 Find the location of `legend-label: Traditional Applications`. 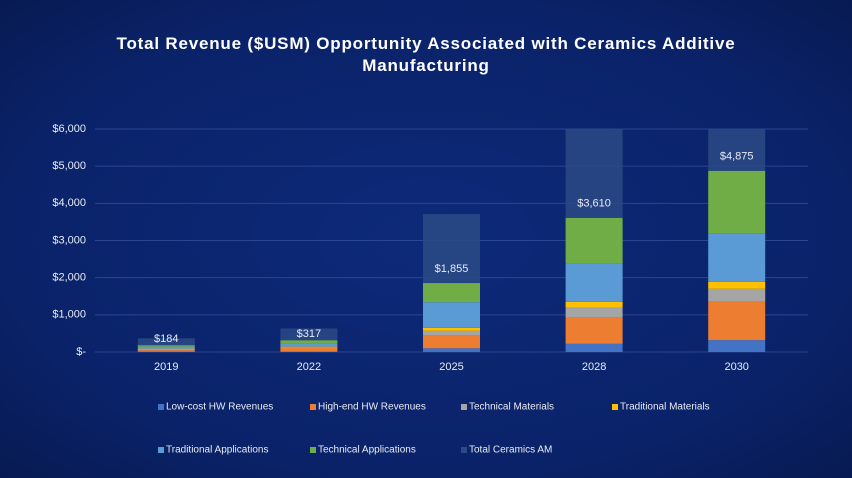

legend-label: Traditional Applications is located at coordinates (217, 450).